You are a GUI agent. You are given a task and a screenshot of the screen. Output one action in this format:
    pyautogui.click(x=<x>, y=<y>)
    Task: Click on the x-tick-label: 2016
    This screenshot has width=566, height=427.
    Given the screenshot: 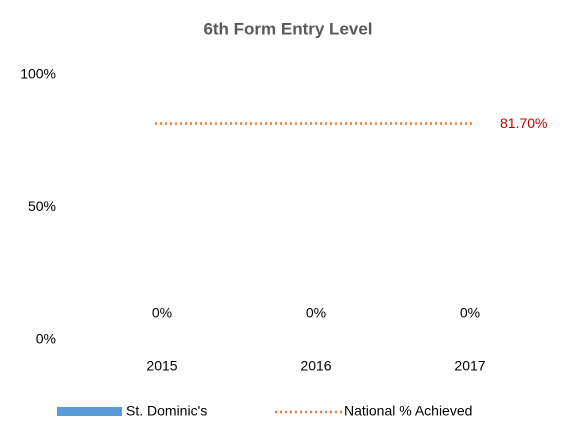 What is the action you would take?
    pyautogui.click(x=315, y=366)
    